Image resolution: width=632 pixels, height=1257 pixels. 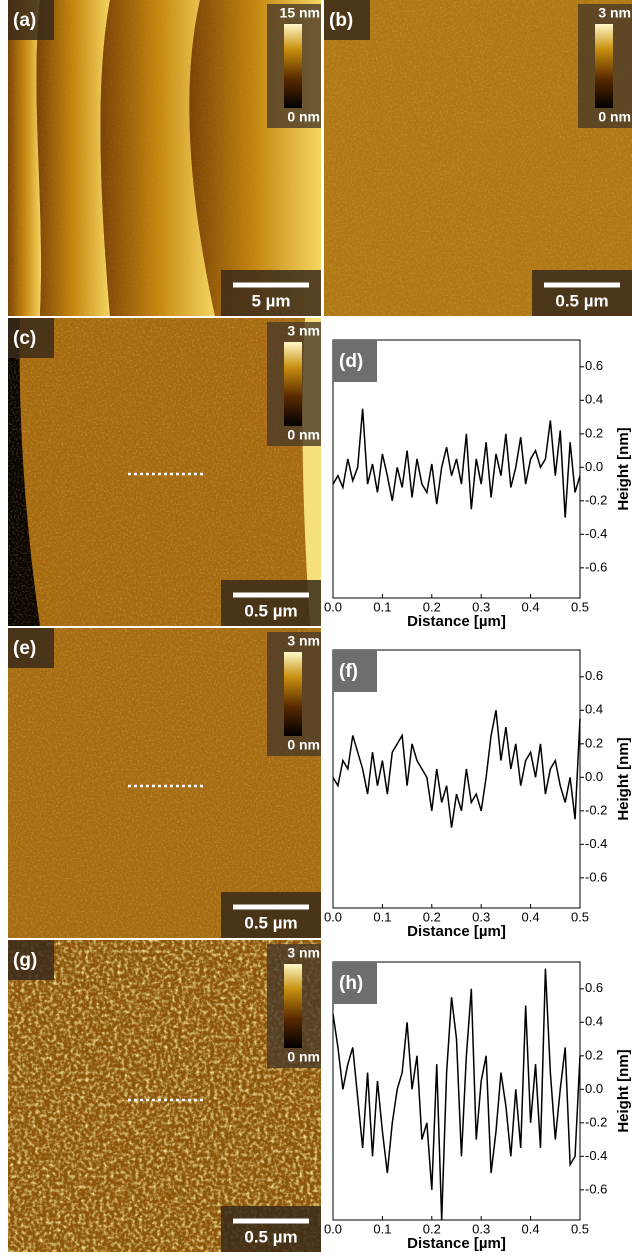 I want to click on panel-label: (h), so click(x=351, y=983).